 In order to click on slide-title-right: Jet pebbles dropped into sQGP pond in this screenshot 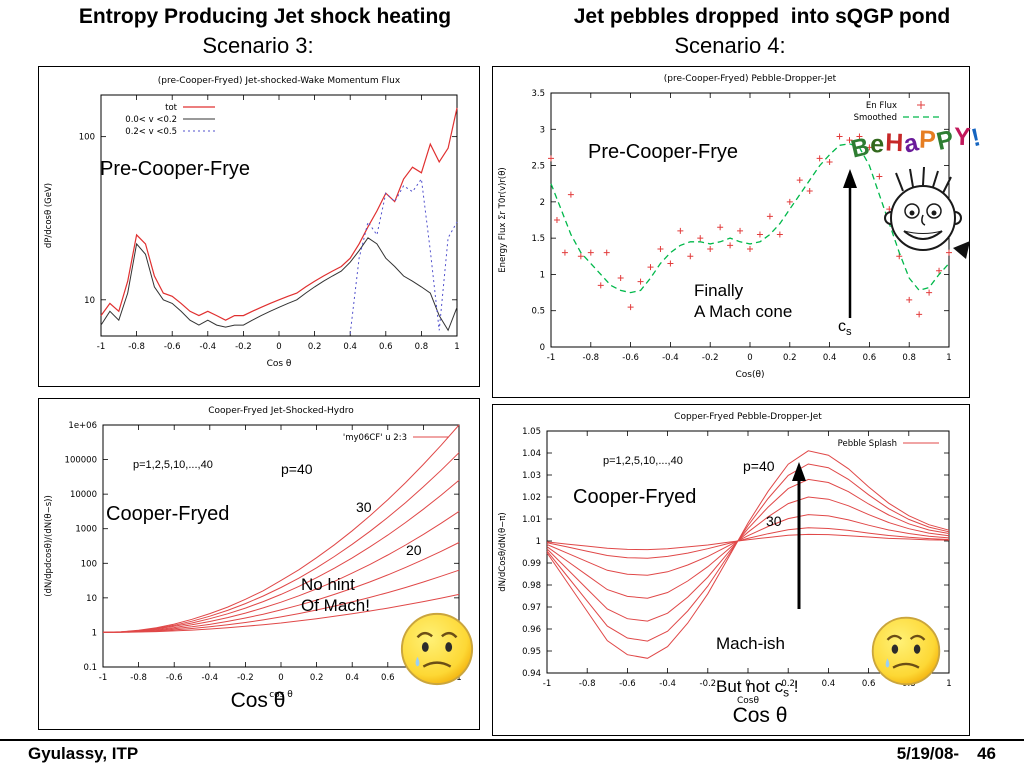, I will do `click(762, 16)`.